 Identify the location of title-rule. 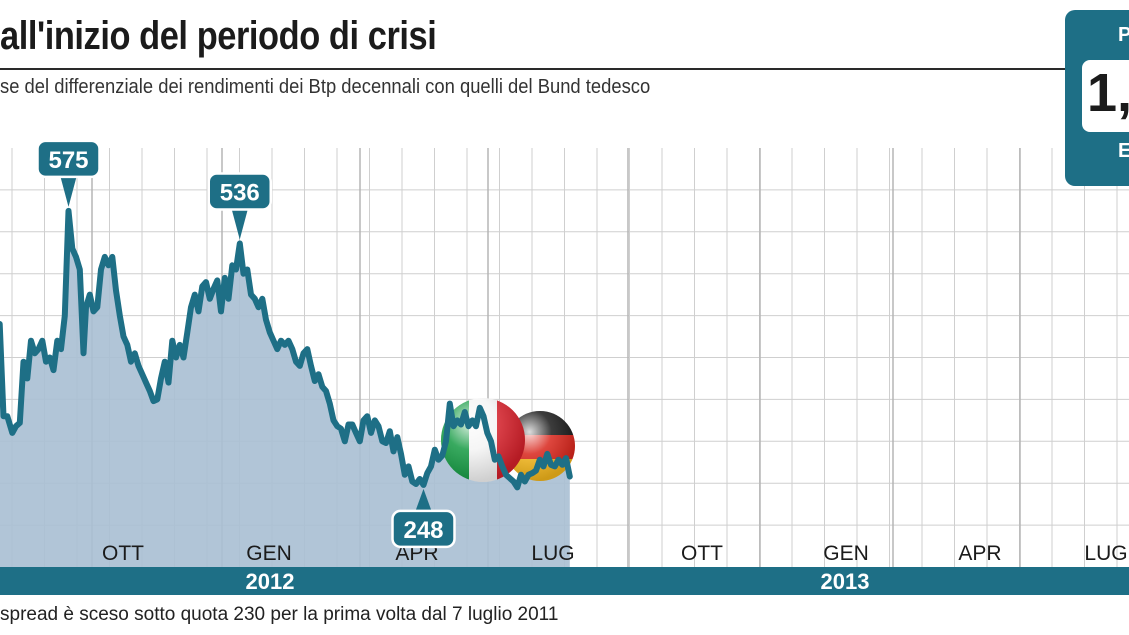
(540, 69).